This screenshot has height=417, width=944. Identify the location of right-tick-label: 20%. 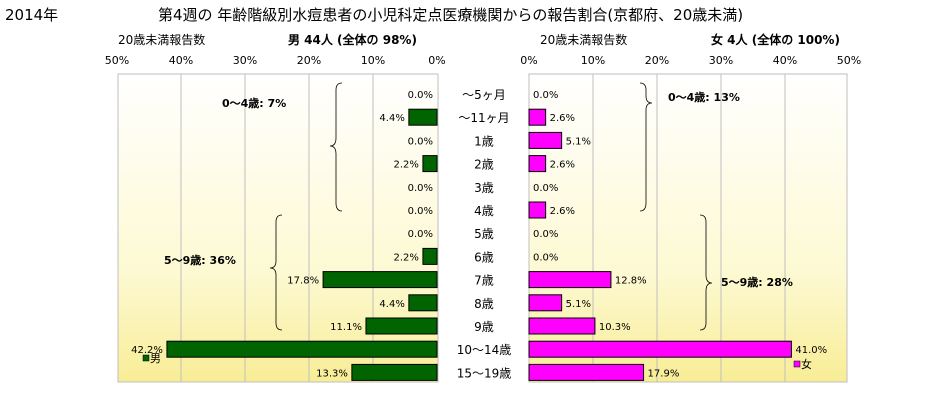
(657, 60).